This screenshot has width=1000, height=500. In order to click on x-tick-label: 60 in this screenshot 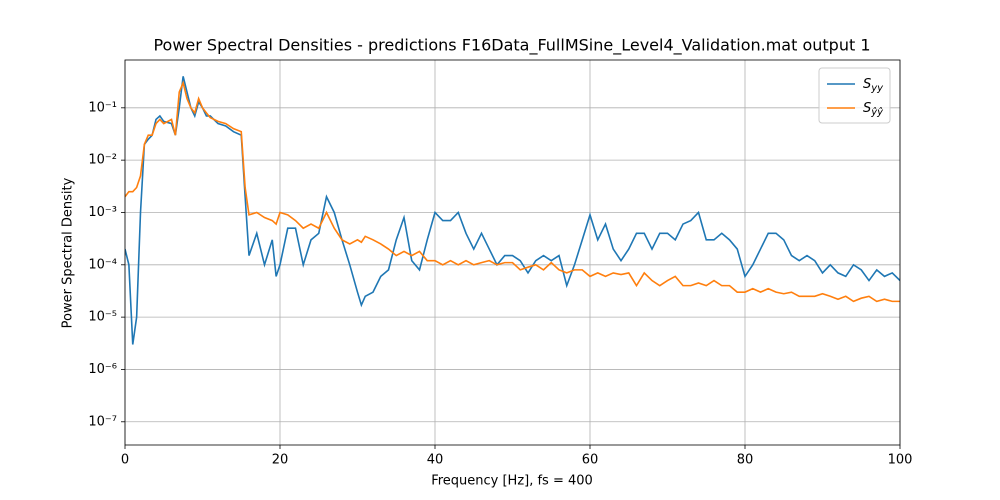, I will do `click(590, 460)`.